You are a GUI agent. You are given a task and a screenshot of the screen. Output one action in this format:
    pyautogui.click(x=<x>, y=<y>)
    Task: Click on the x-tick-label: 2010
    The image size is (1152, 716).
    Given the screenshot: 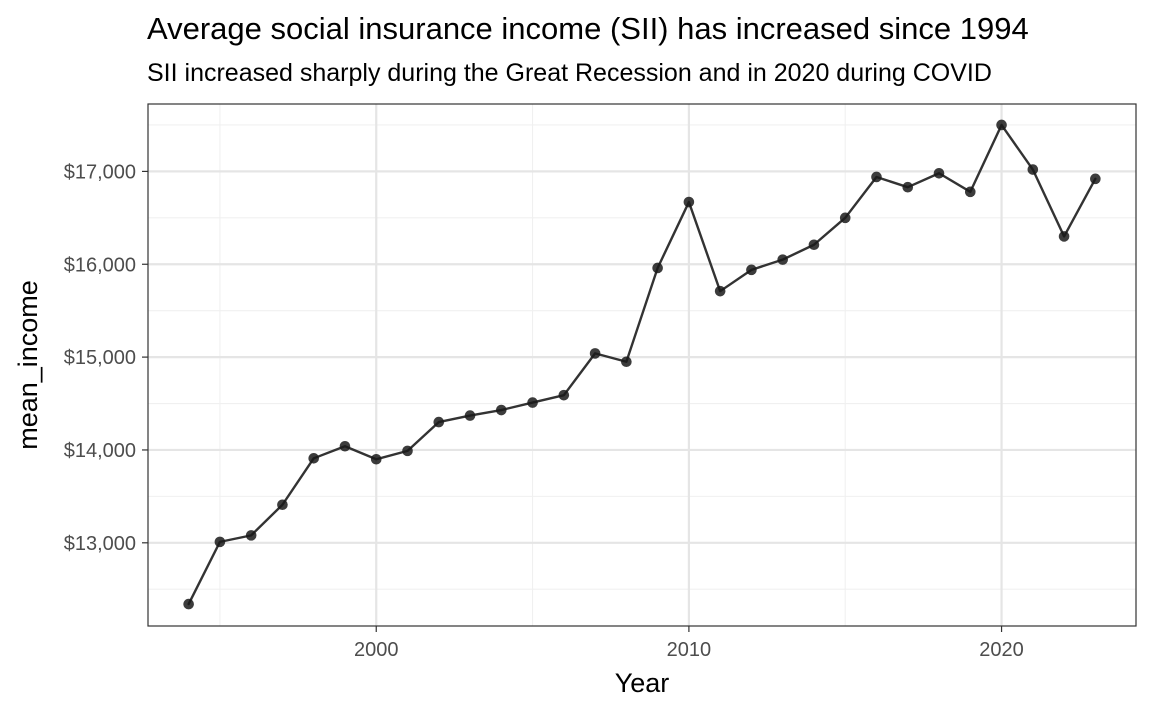 What is the action you would take?
    pyautogui.click(x=689, y=650)
    